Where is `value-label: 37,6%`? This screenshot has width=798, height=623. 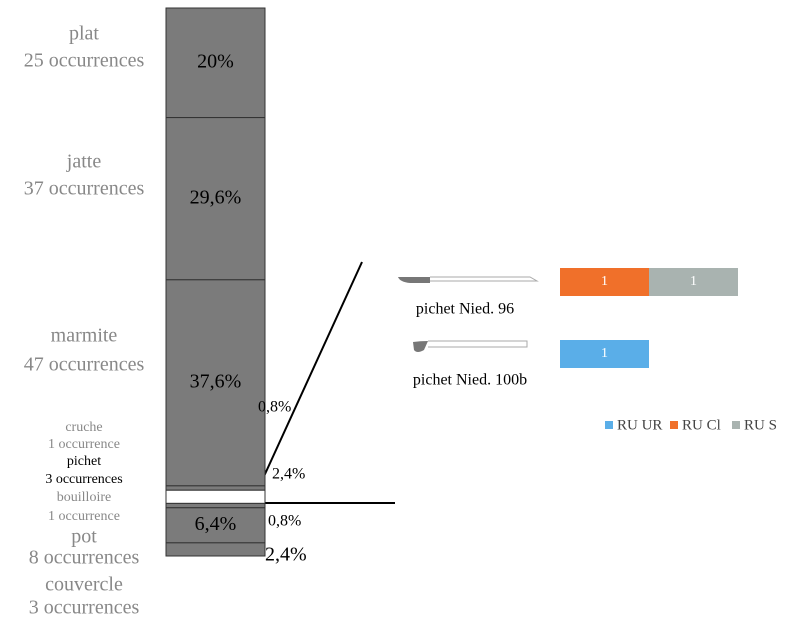
value-label: 37,6% is located at coordinates (216, 381).